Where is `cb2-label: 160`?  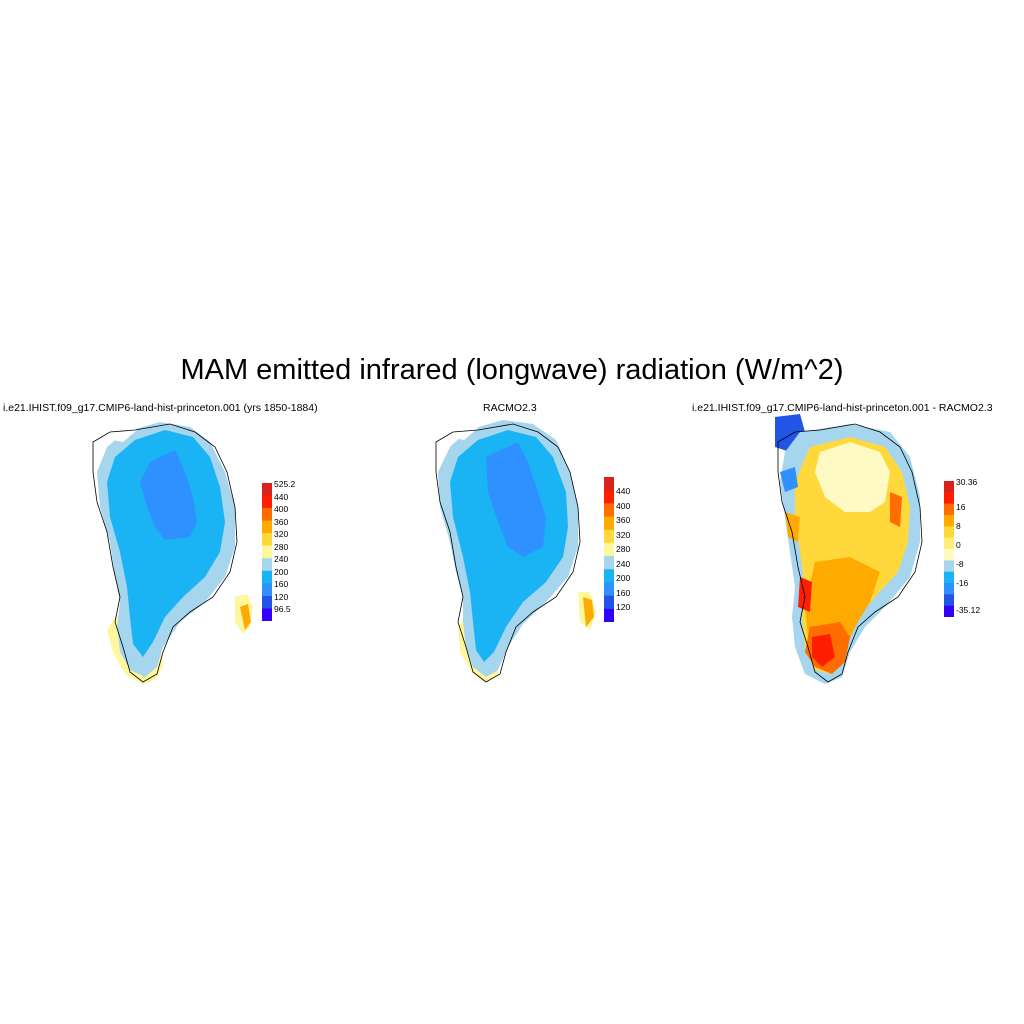 cb2-label: 160 is located at coordinates (623, 592).